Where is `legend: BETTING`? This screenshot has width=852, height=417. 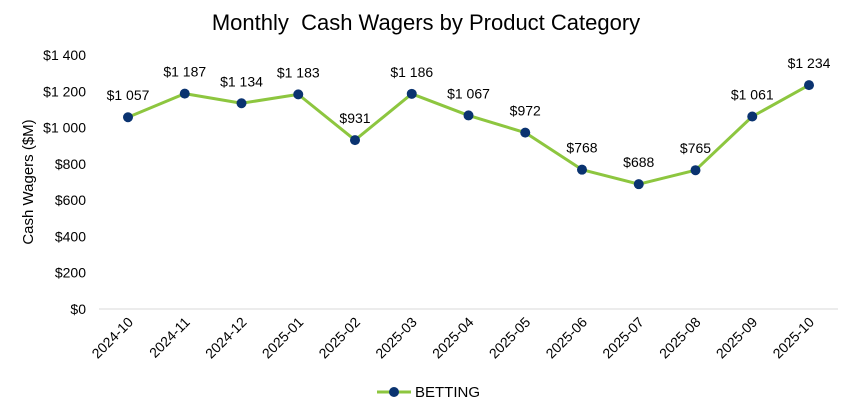 legend: BETTING is located at coordinates (428, 392).